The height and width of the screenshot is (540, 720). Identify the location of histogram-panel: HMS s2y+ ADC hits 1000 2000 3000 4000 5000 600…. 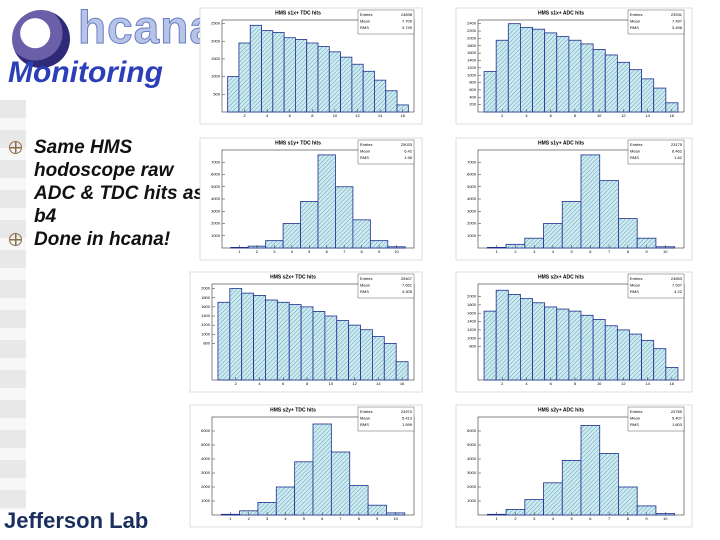
(574, 466).